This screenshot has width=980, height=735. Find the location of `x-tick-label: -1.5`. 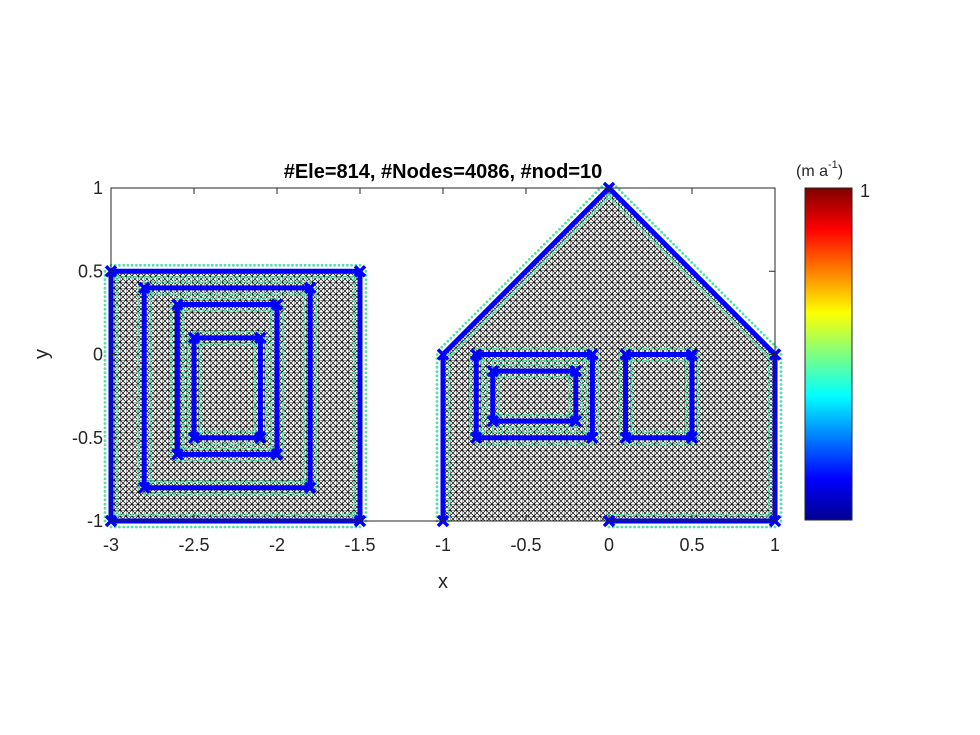

x-tick-label: -1.5 is located at coordinates (359, 545).